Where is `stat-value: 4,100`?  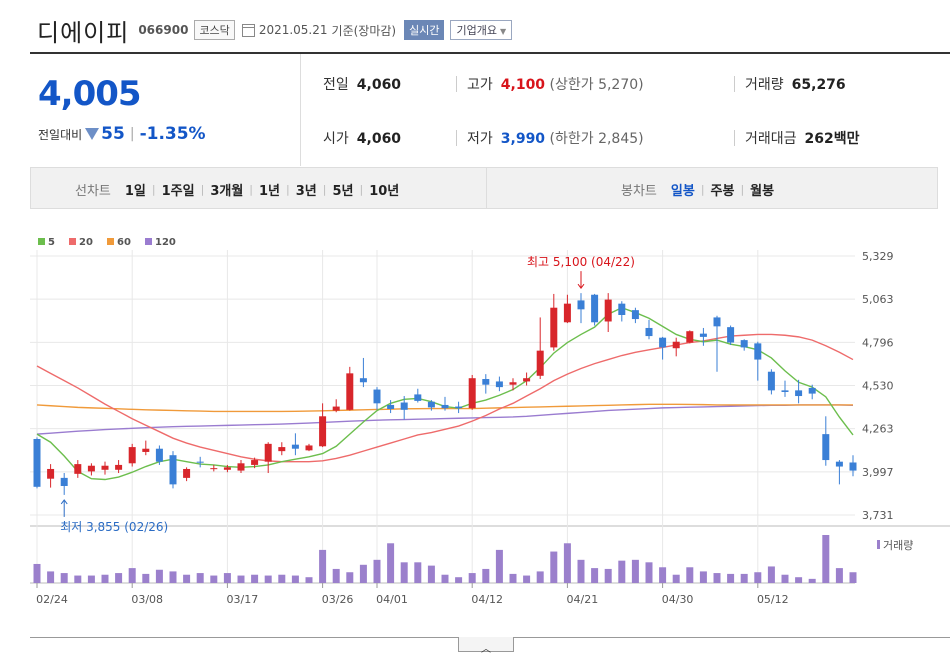 stat-value: 4,100 is located at coordinates (523, 85).